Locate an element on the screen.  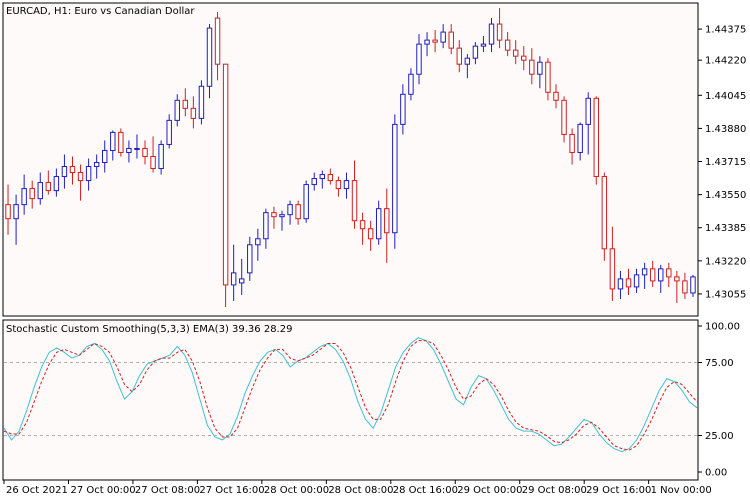
price-tick-label: 1.43220 is located at coordinates (725, 261).